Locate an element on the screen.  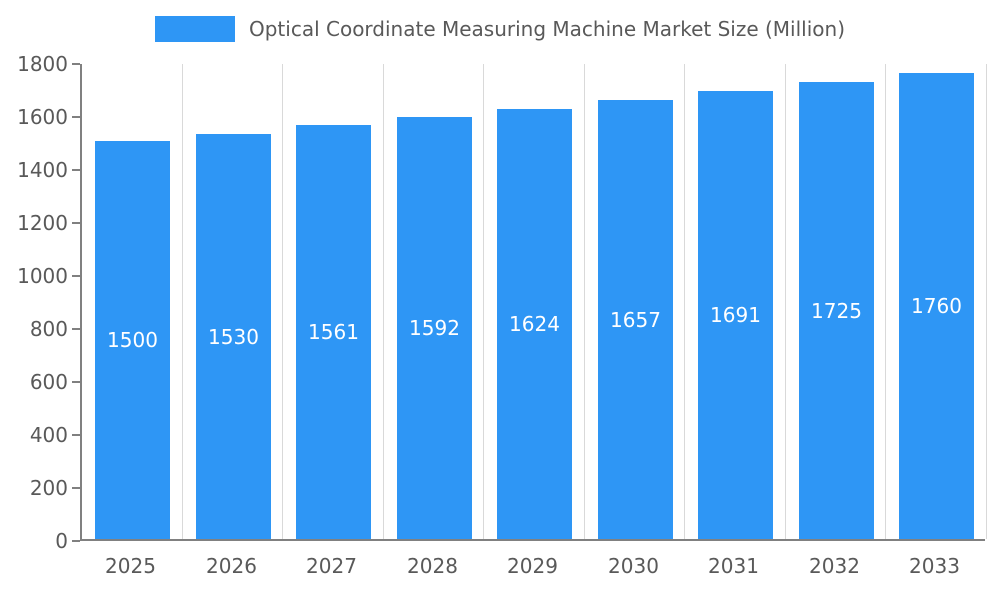
bar-value-label: 1657 is located at coordinates (635, 319).